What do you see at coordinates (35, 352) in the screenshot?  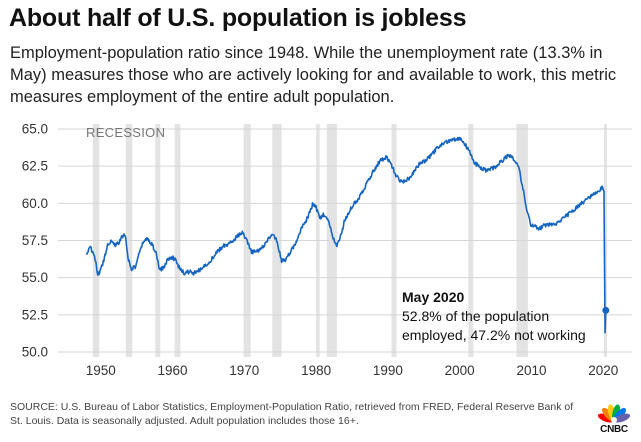 I see `y-tick-label: 50.0` at bounding box center [35, 352].